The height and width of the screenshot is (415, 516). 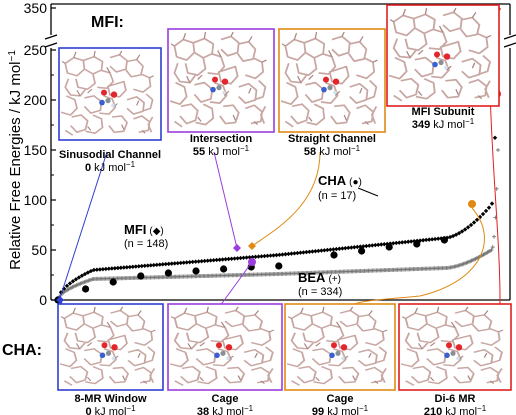 What do you see at coordinates (340, 180) in the screenshot?
I see `cha-series-label: CHA (●)` at bounding box center [340, 180].